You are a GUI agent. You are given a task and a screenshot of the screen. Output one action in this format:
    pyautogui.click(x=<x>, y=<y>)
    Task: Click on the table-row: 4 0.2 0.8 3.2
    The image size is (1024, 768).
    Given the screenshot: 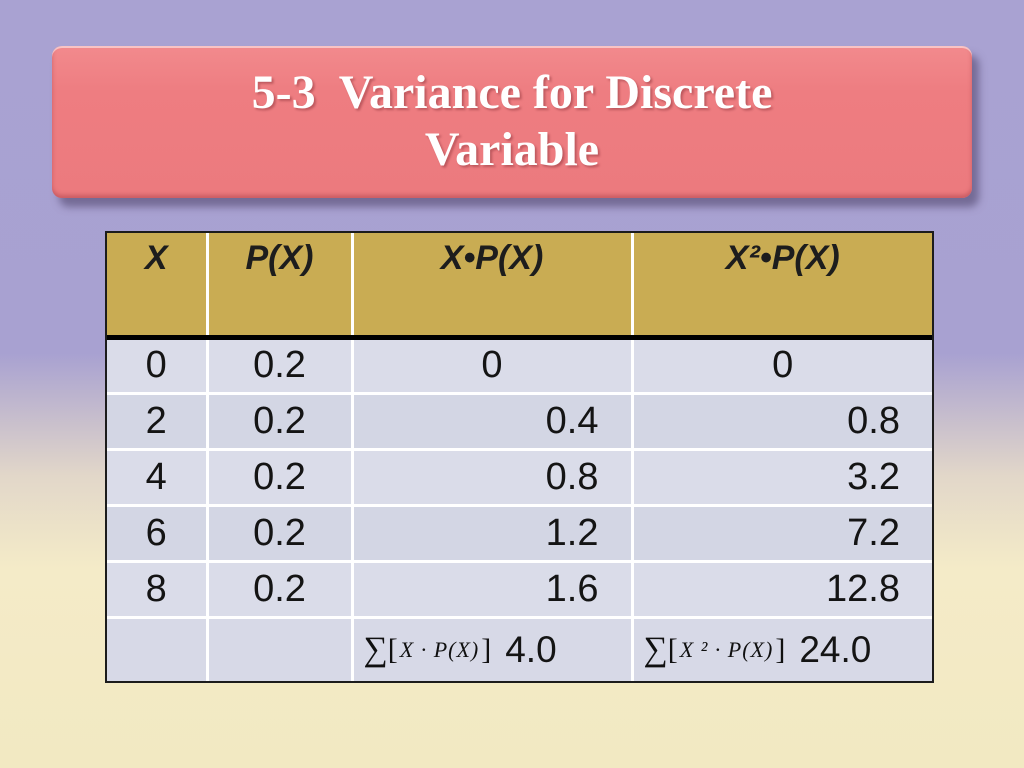 What is the action you would take?
    pyautogui.click(x=519, y=477)
    